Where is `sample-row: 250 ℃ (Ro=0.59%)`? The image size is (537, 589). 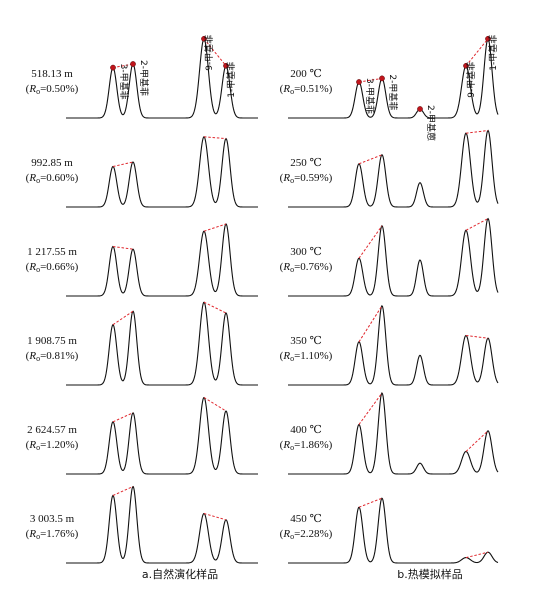 sample-row: 250 ℃ (Ro=0.59%) is located at coordinates (389, 168).